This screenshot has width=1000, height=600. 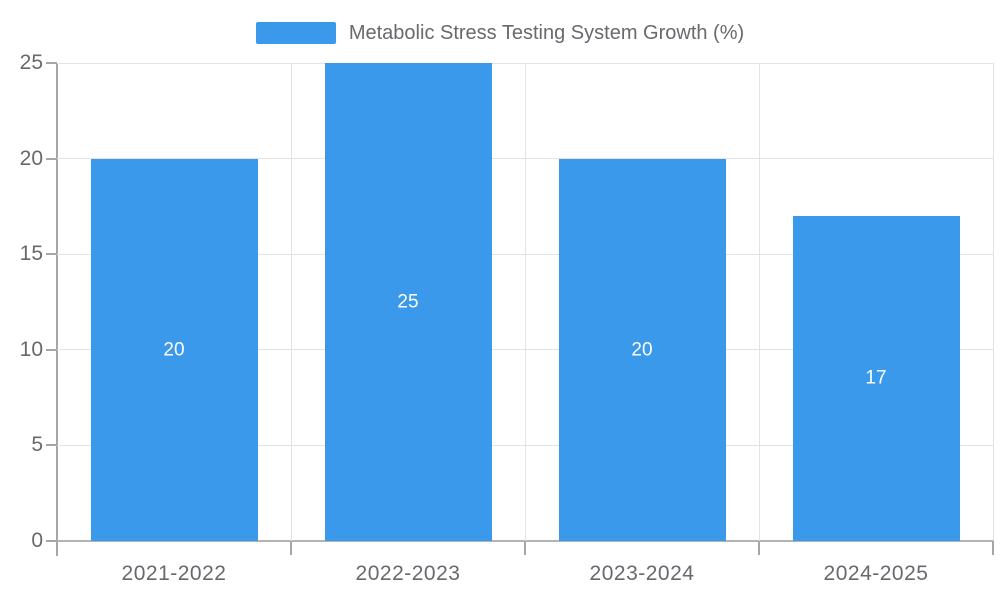 What do you see at coordinates (295, 33) in the screenshot?
I see `legend-swatch` at bounding box center [295, 33].